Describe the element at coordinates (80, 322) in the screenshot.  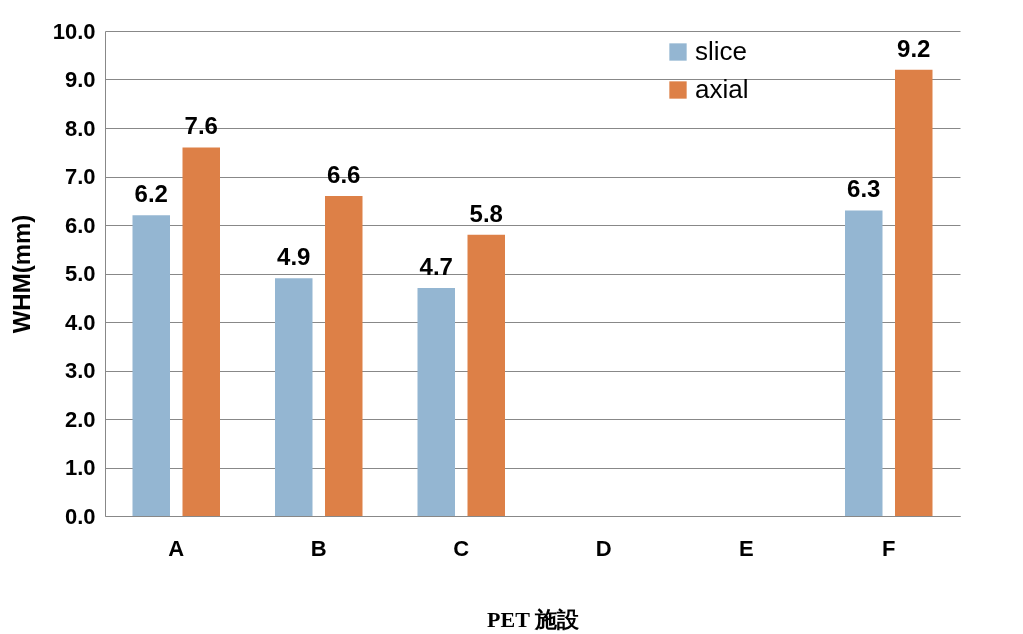
I see `y-tick-label: 4.0` at that location.